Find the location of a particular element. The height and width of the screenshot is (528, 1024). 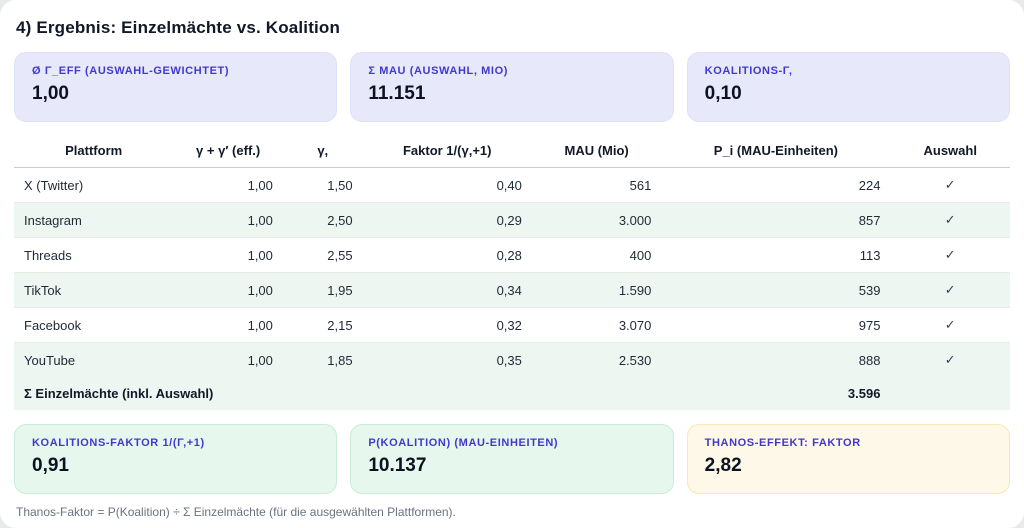

page-title: 4) Ergebnis: Einzelmächte vs. Koalition is located at coordinates (178, 27).